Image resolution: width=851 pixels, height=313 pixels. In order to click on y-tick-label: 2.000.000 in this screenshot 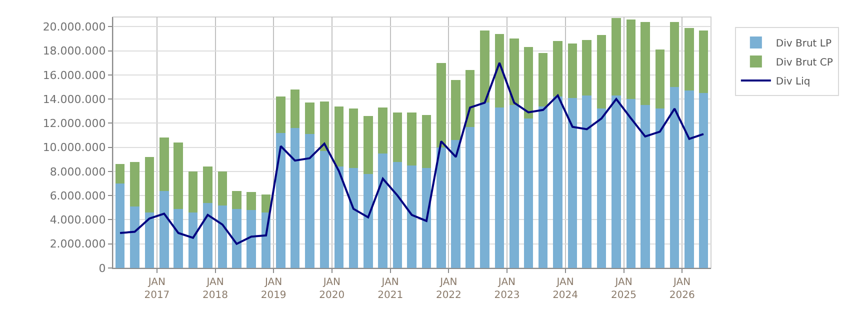, I will do `click(78, 244)`.